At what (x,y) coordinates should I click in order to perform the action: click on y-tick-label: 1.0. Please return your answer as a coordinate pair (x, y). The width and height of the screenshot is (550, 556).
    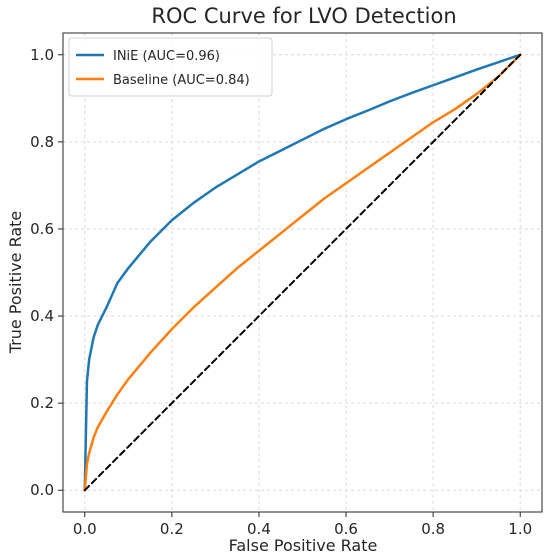
    Looking at the image, I should click on (42, 55).